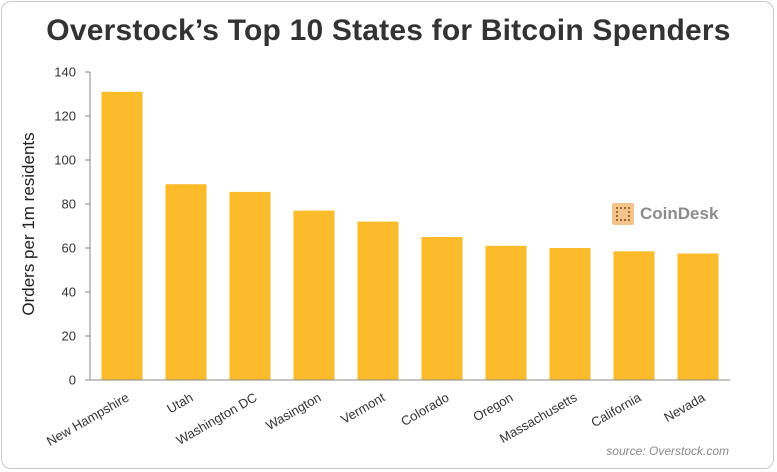  I want to click on y-axis-title: Orders per 1m residents, so click(28, 223).